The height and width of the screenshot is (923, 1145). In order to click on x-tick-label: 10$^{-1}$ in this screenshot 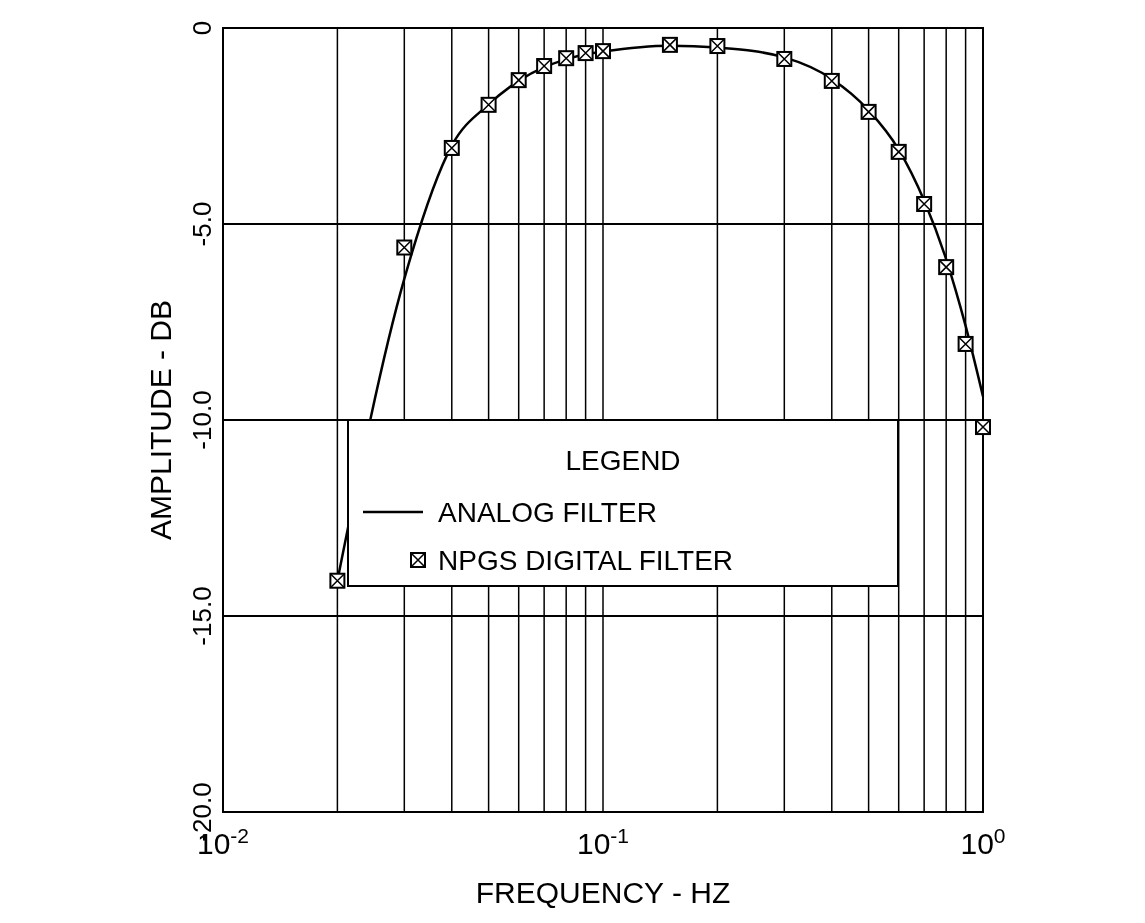, I will do `click(603, 841)`.